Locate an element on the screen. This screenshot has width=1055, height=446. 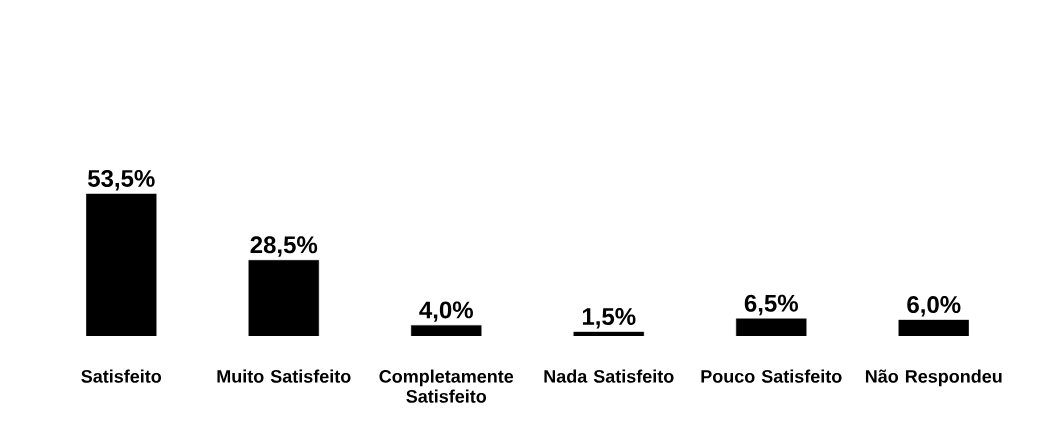
x-tick-label: Satisfeito is located at coordinates (121, 376).